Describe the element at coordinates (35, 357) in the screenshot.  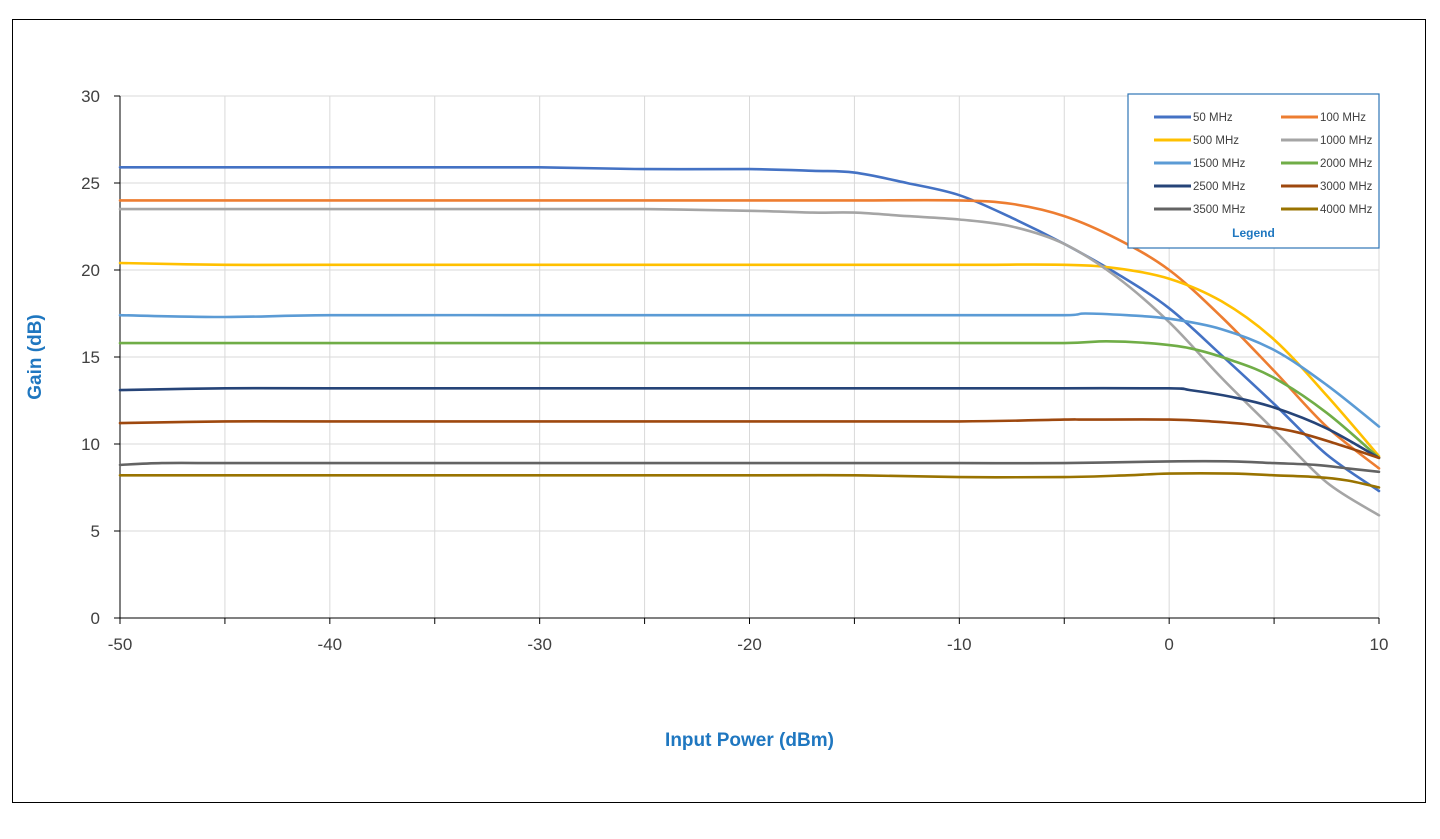
I see `y-axis-title: Gain (dB)` at that location.